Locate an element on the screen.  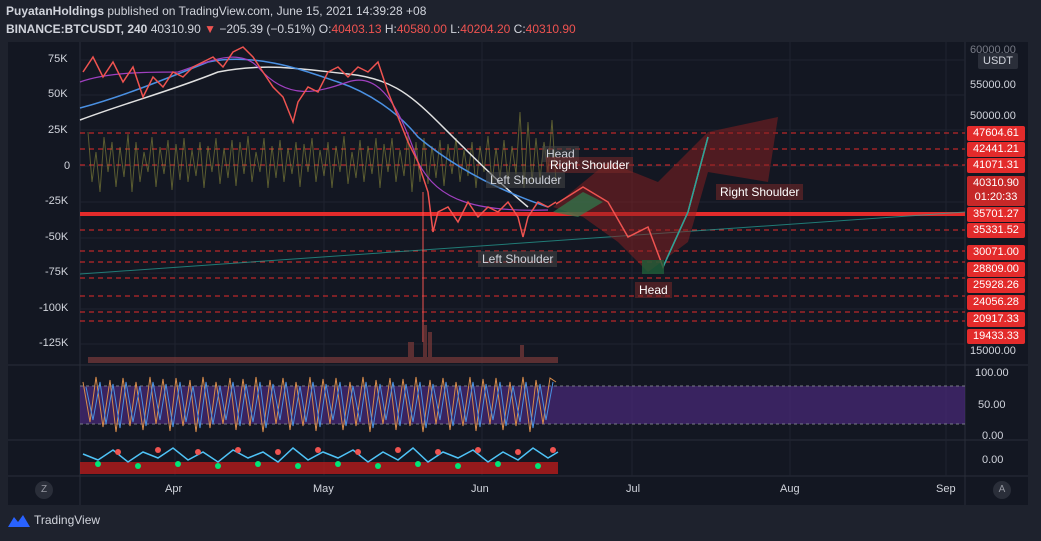
current-price: 40310.90 is located at coordinates (996, 183).